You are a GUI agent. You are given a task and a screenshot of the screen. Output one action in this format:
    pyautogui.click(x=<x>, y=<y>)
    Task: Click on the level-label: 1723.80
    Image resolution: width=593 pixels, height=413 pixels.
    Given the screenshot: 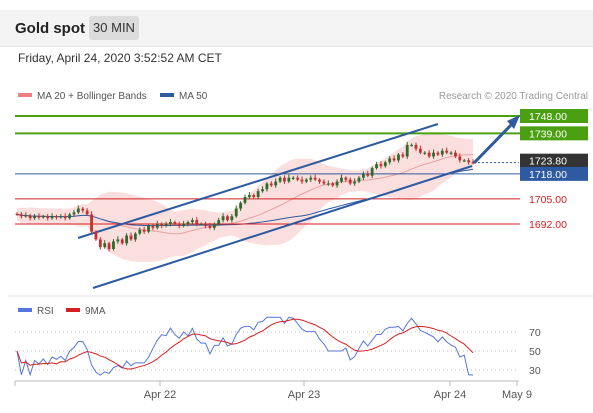 What is the action you would take?
    pyautogui.click(x=548, y=162)
    